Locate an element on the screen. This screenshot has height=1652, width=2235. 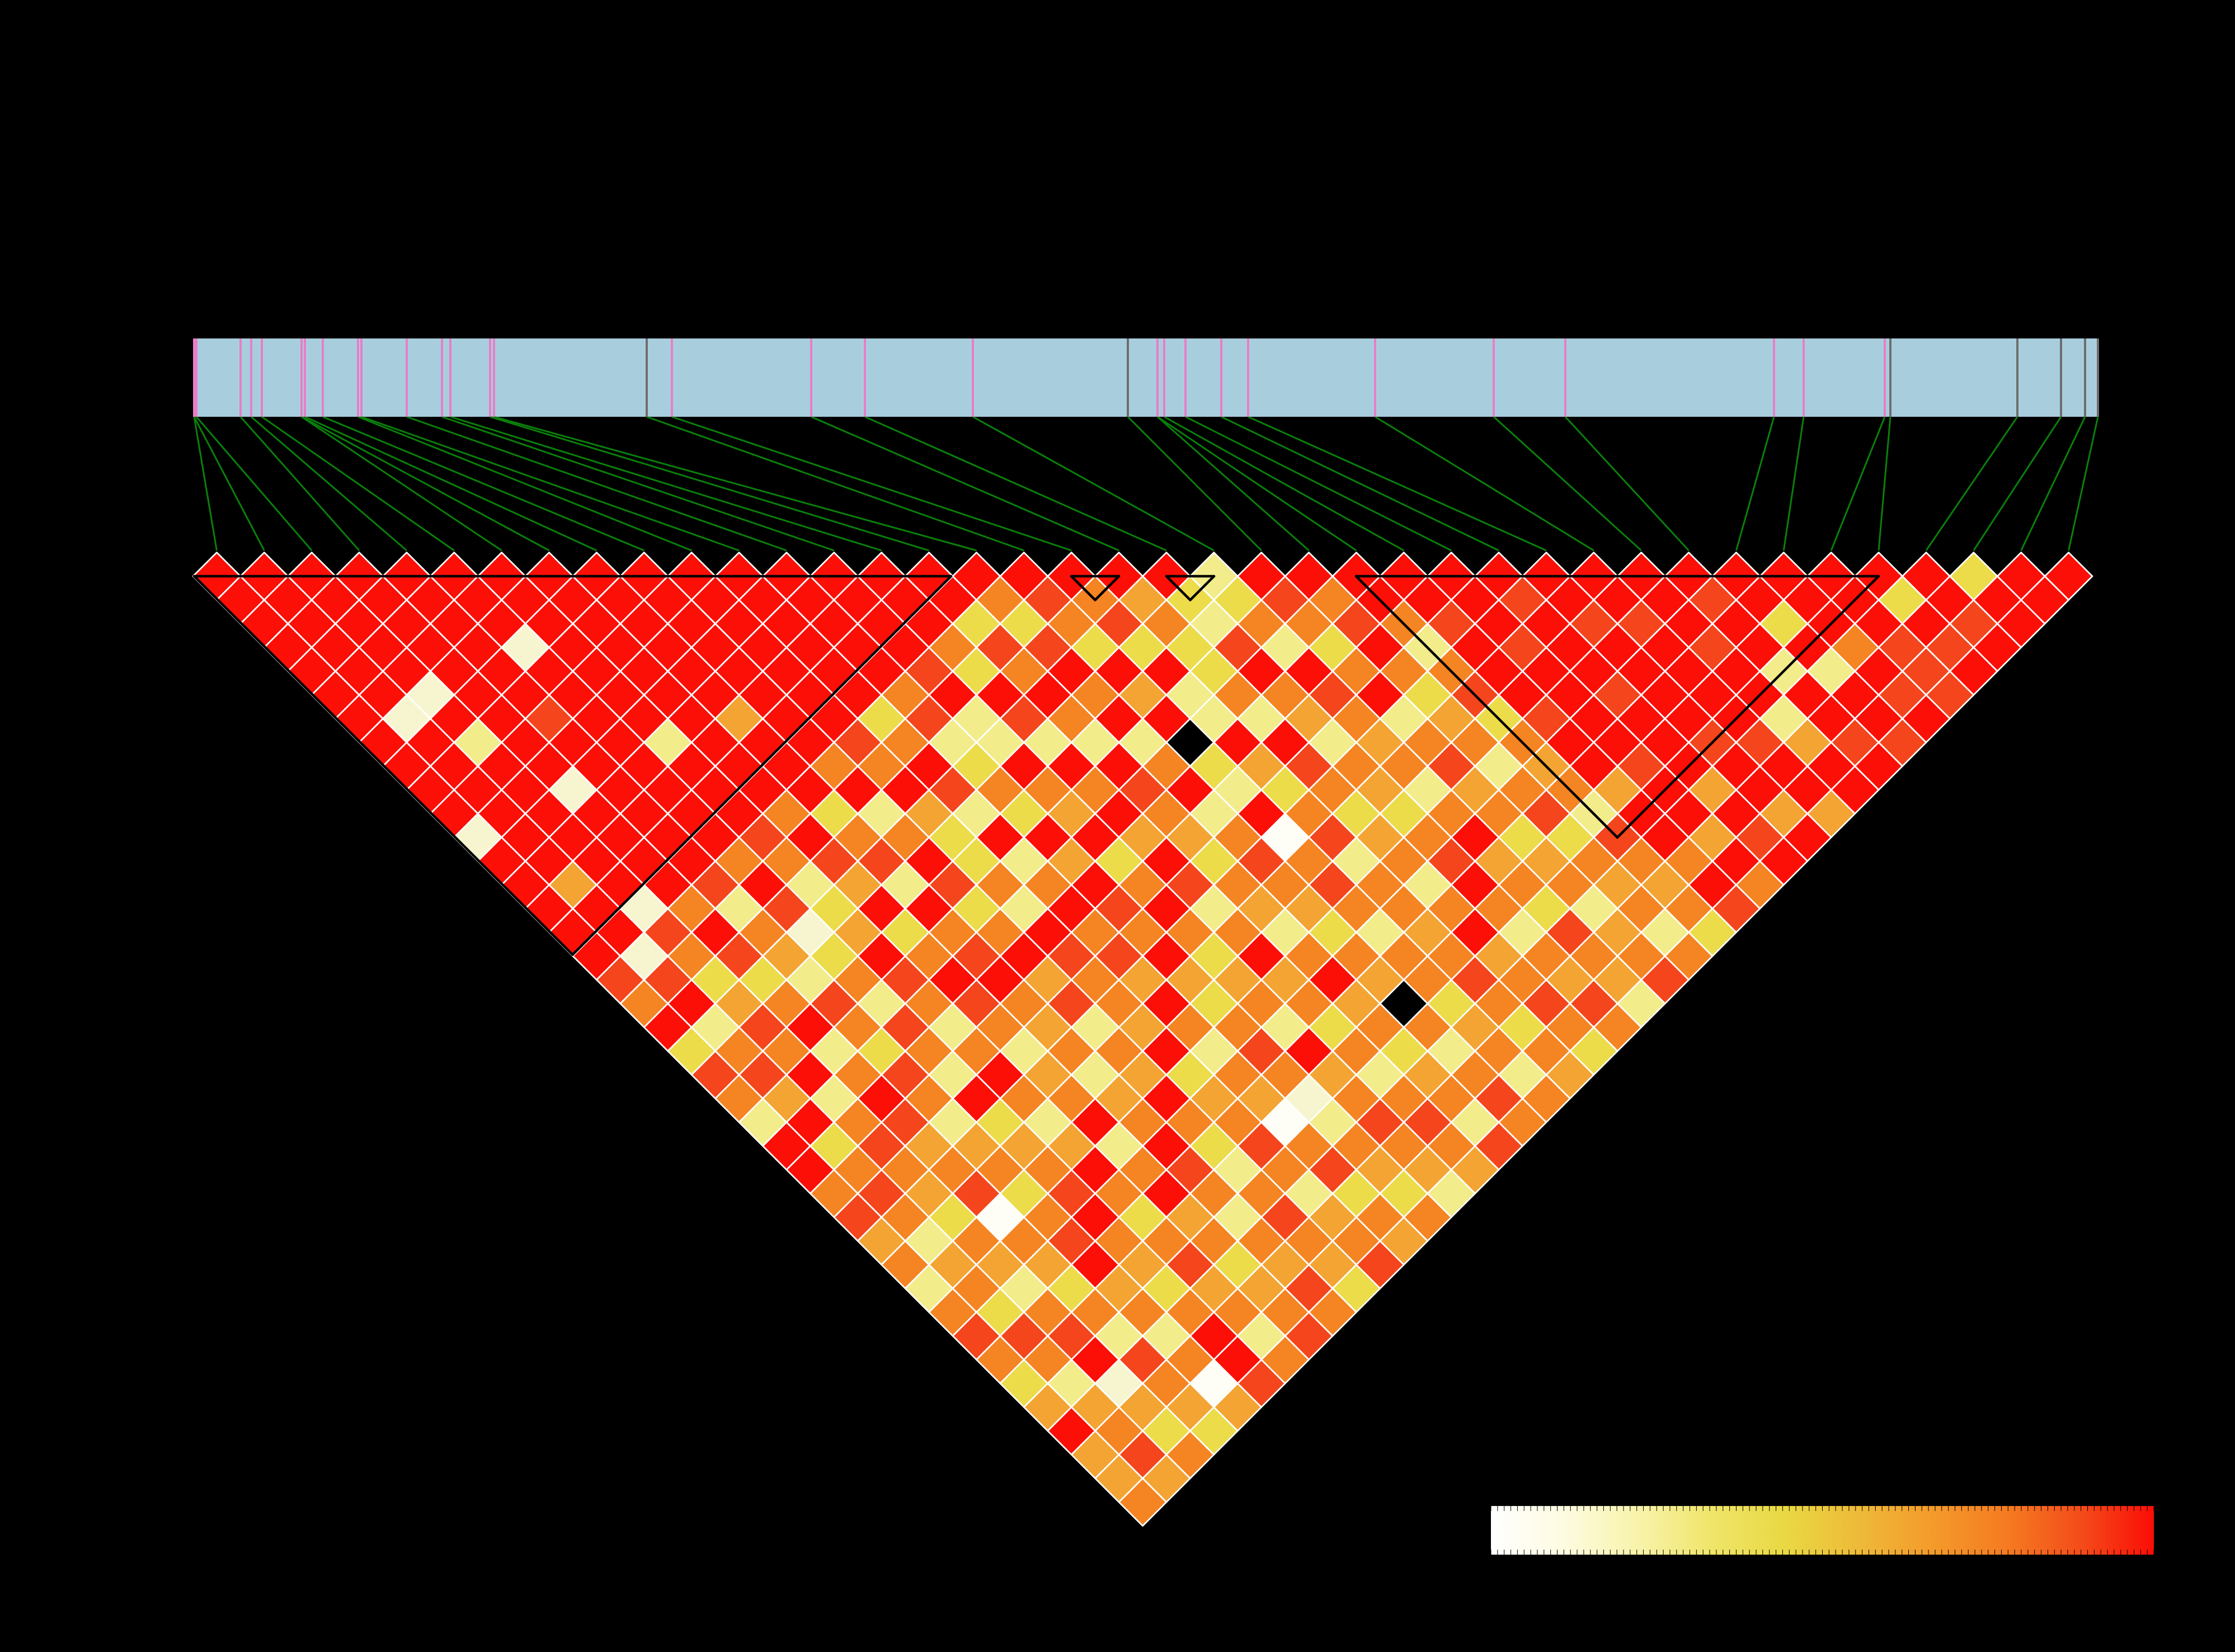
genomic-region-bar is located at coordinates (1146, 377).